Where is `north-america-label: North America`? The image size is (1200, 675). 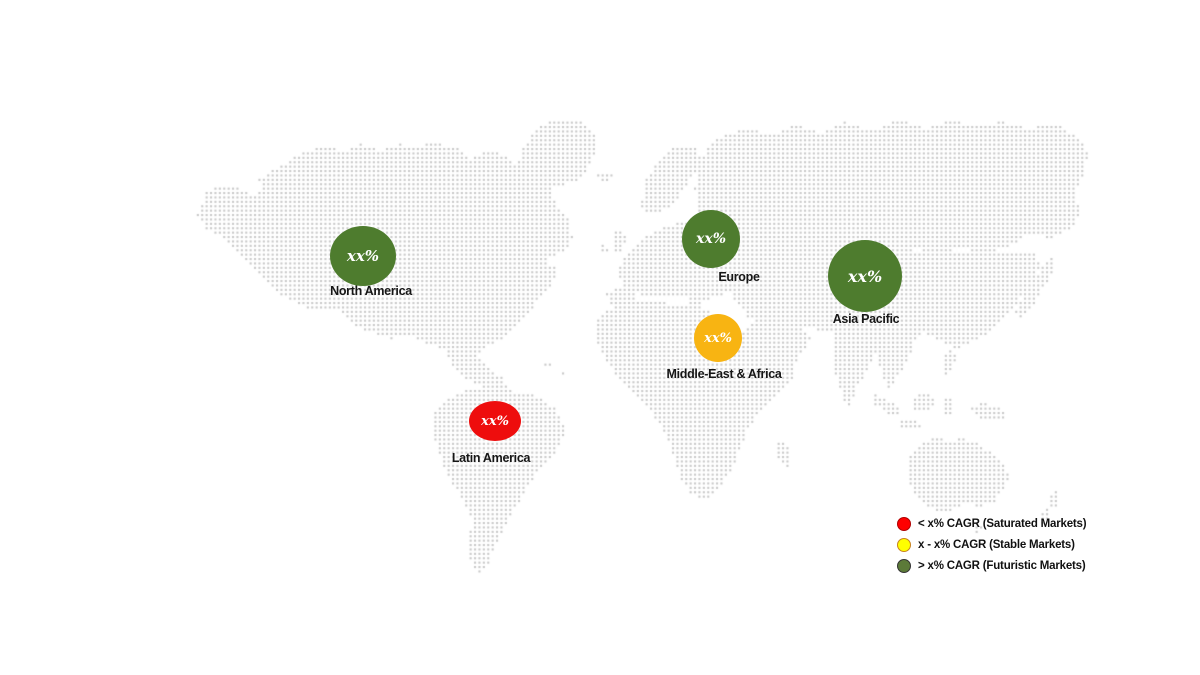
north-america-label: North America is located at coordinates (371, 291).